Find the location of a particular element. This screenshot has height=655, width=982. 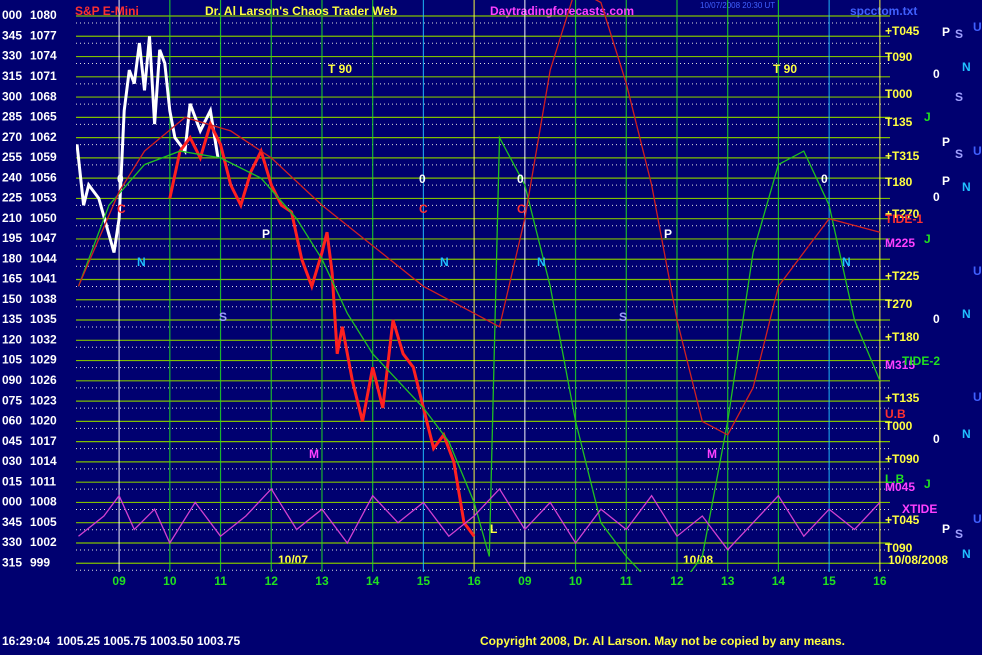

y-tick-label: 1032 is located at coordinates (43, 339).